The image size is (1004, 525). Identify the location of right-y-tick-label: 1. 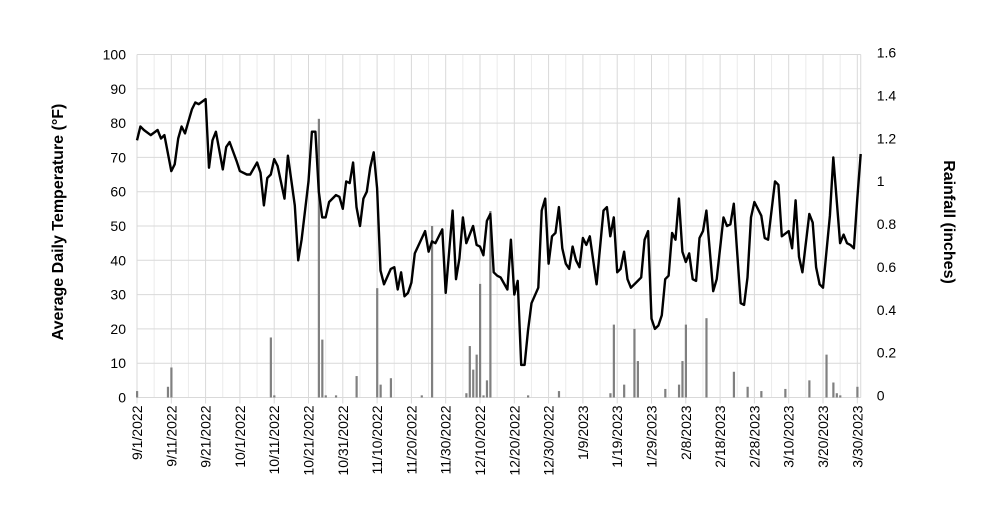
(881, 181).